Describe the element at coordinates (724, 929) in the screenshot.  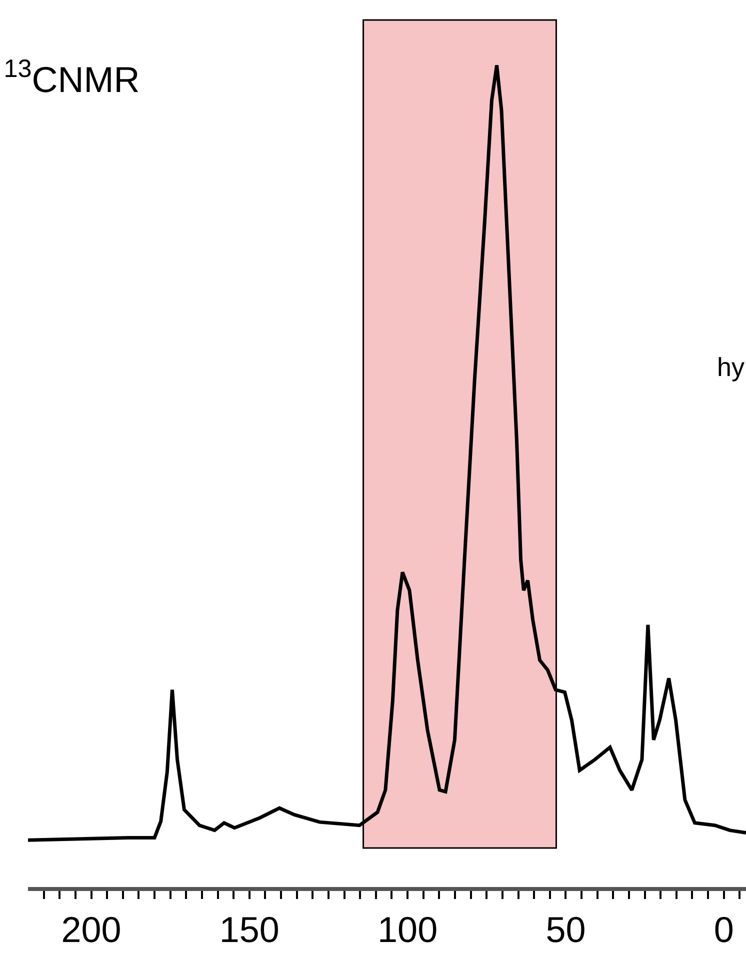
I see `x-tick-label: 0` at that location.